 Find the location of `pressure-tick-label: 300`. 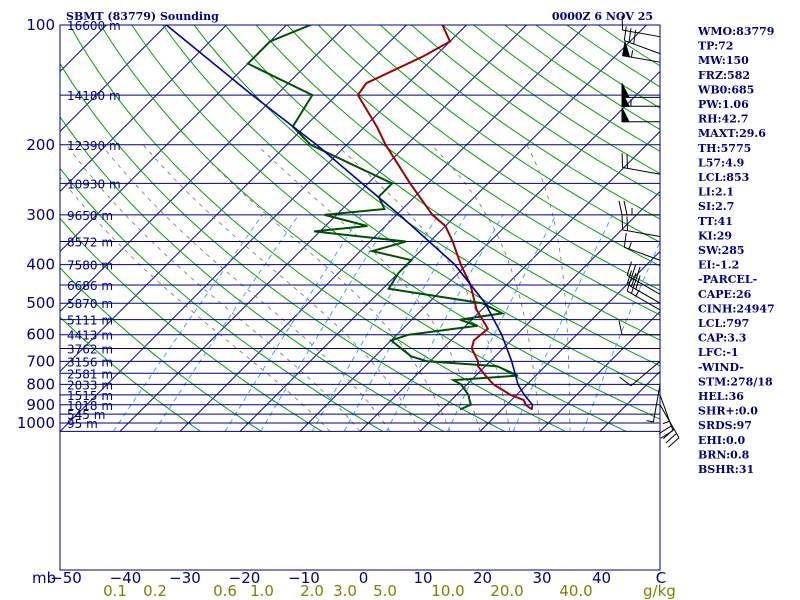

pressure-tick-label: 300 is located at coordinates (40, 215).